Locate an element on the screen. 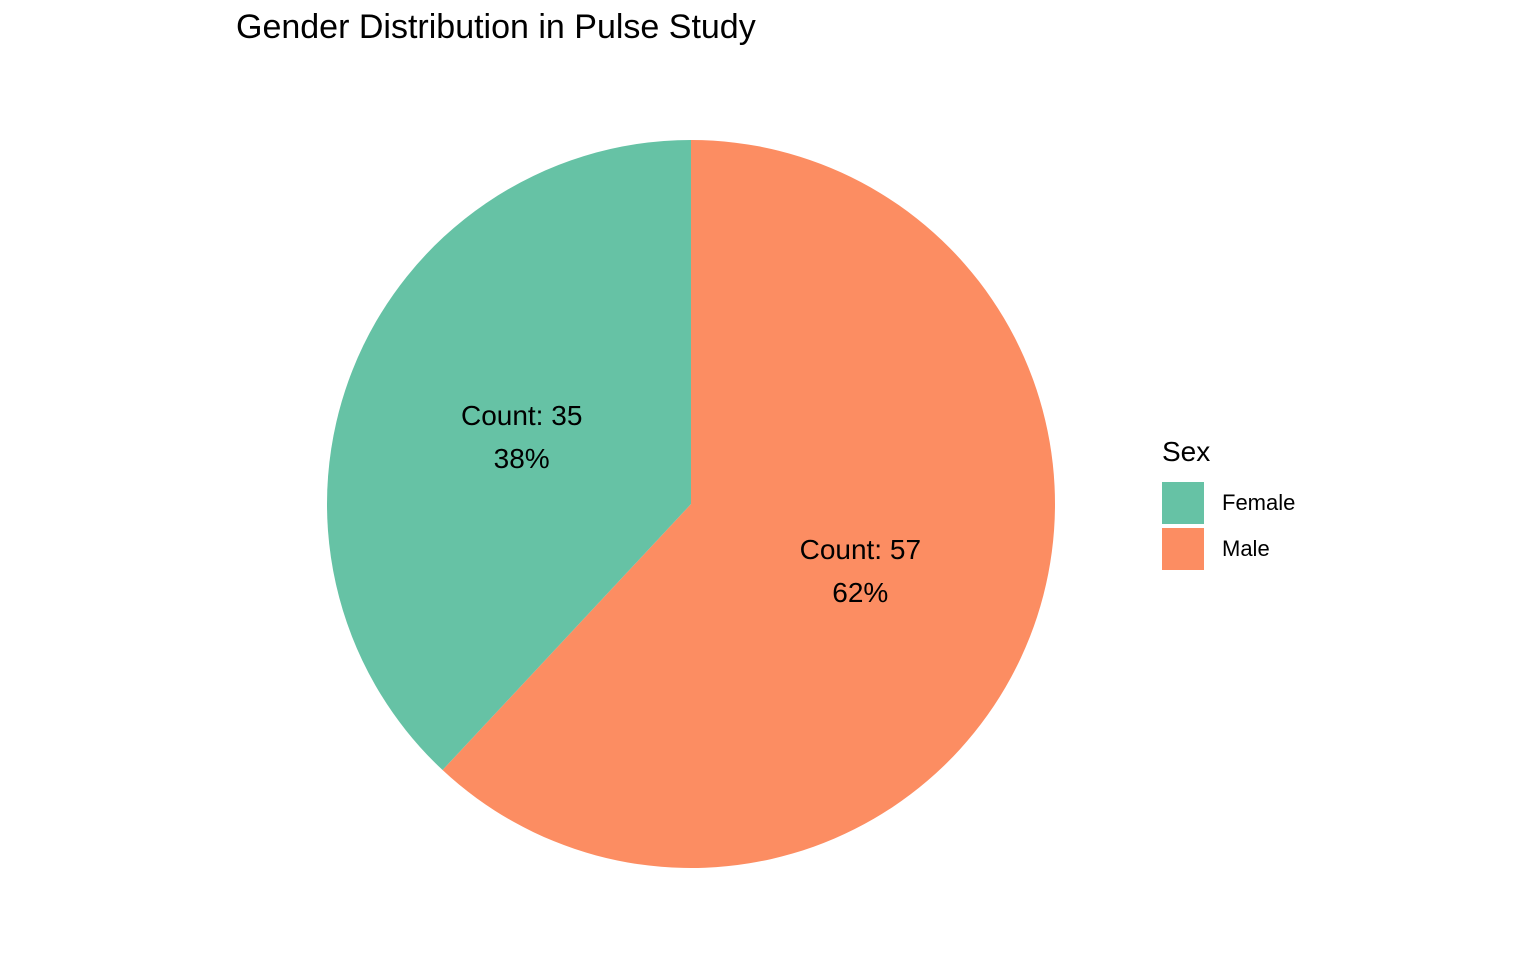 The height and width of the screenshot is (960, 1536). legend-swatch-male is located at coordinates (1183, 549).